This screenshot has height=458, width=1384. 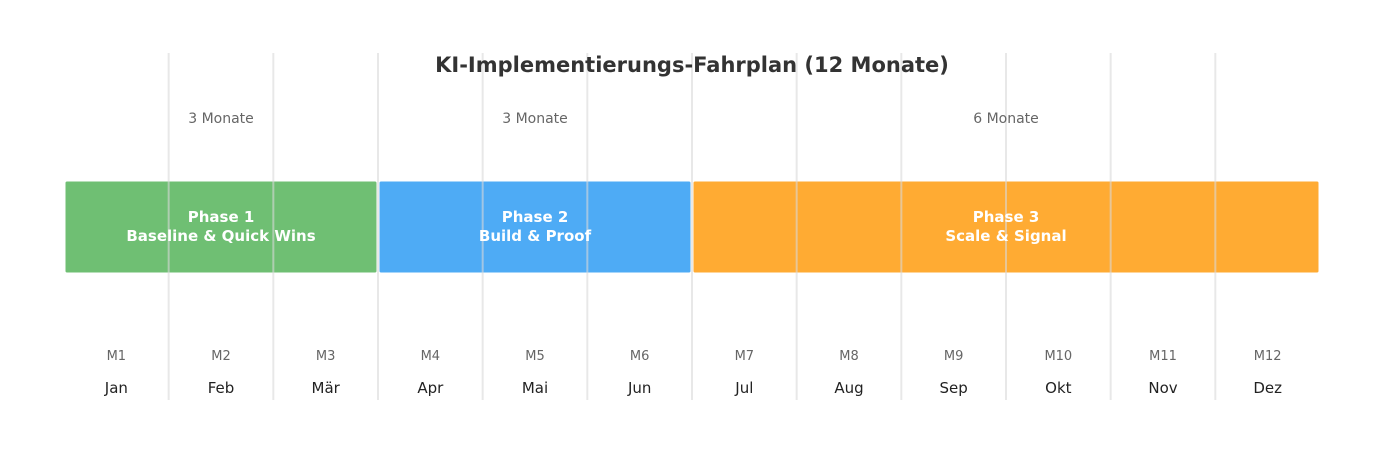 What do you see at coordinates (692, 65) in the screenshot?
I see `chart-title: KI-Implementierungs-Fahrplan (12 Monate)` at bounding box center [692, 65].